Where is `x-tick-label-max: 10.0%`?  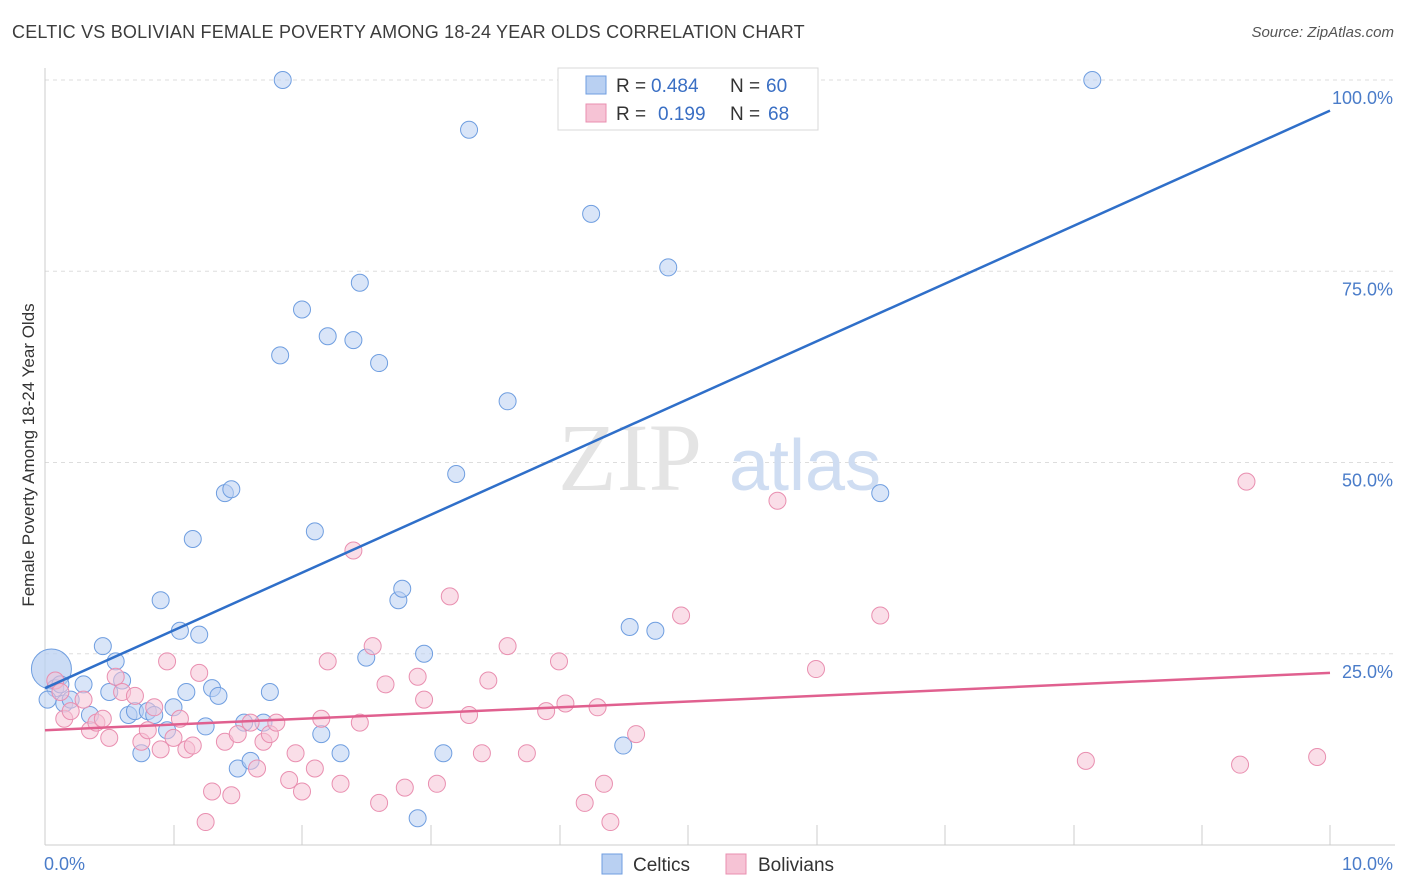
x-tick-label-max: 10.0% is located at coordinates (1367, 864).